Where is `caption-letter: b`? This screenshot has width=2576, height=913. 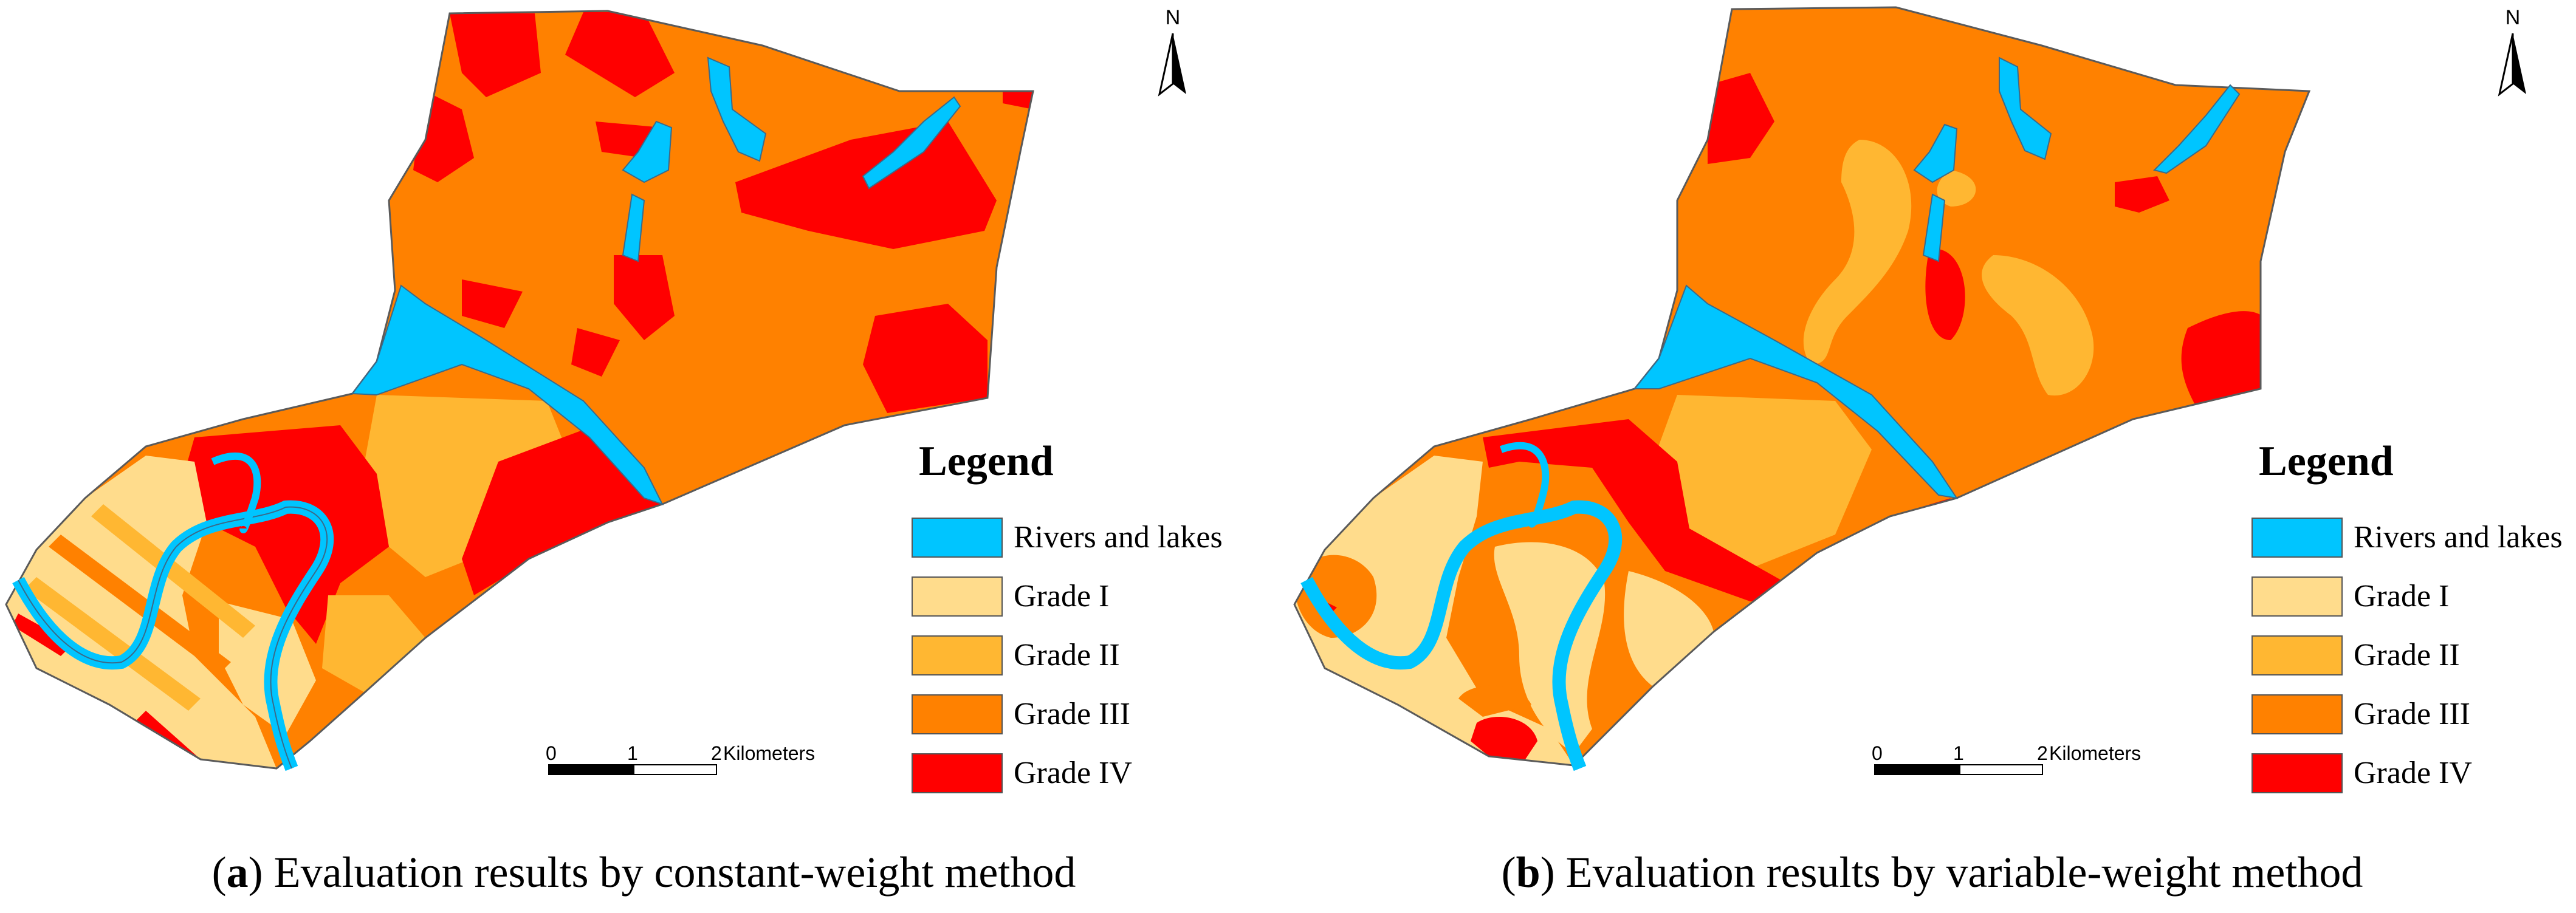 caption-letter: b is located at coordinates (1528, 872).